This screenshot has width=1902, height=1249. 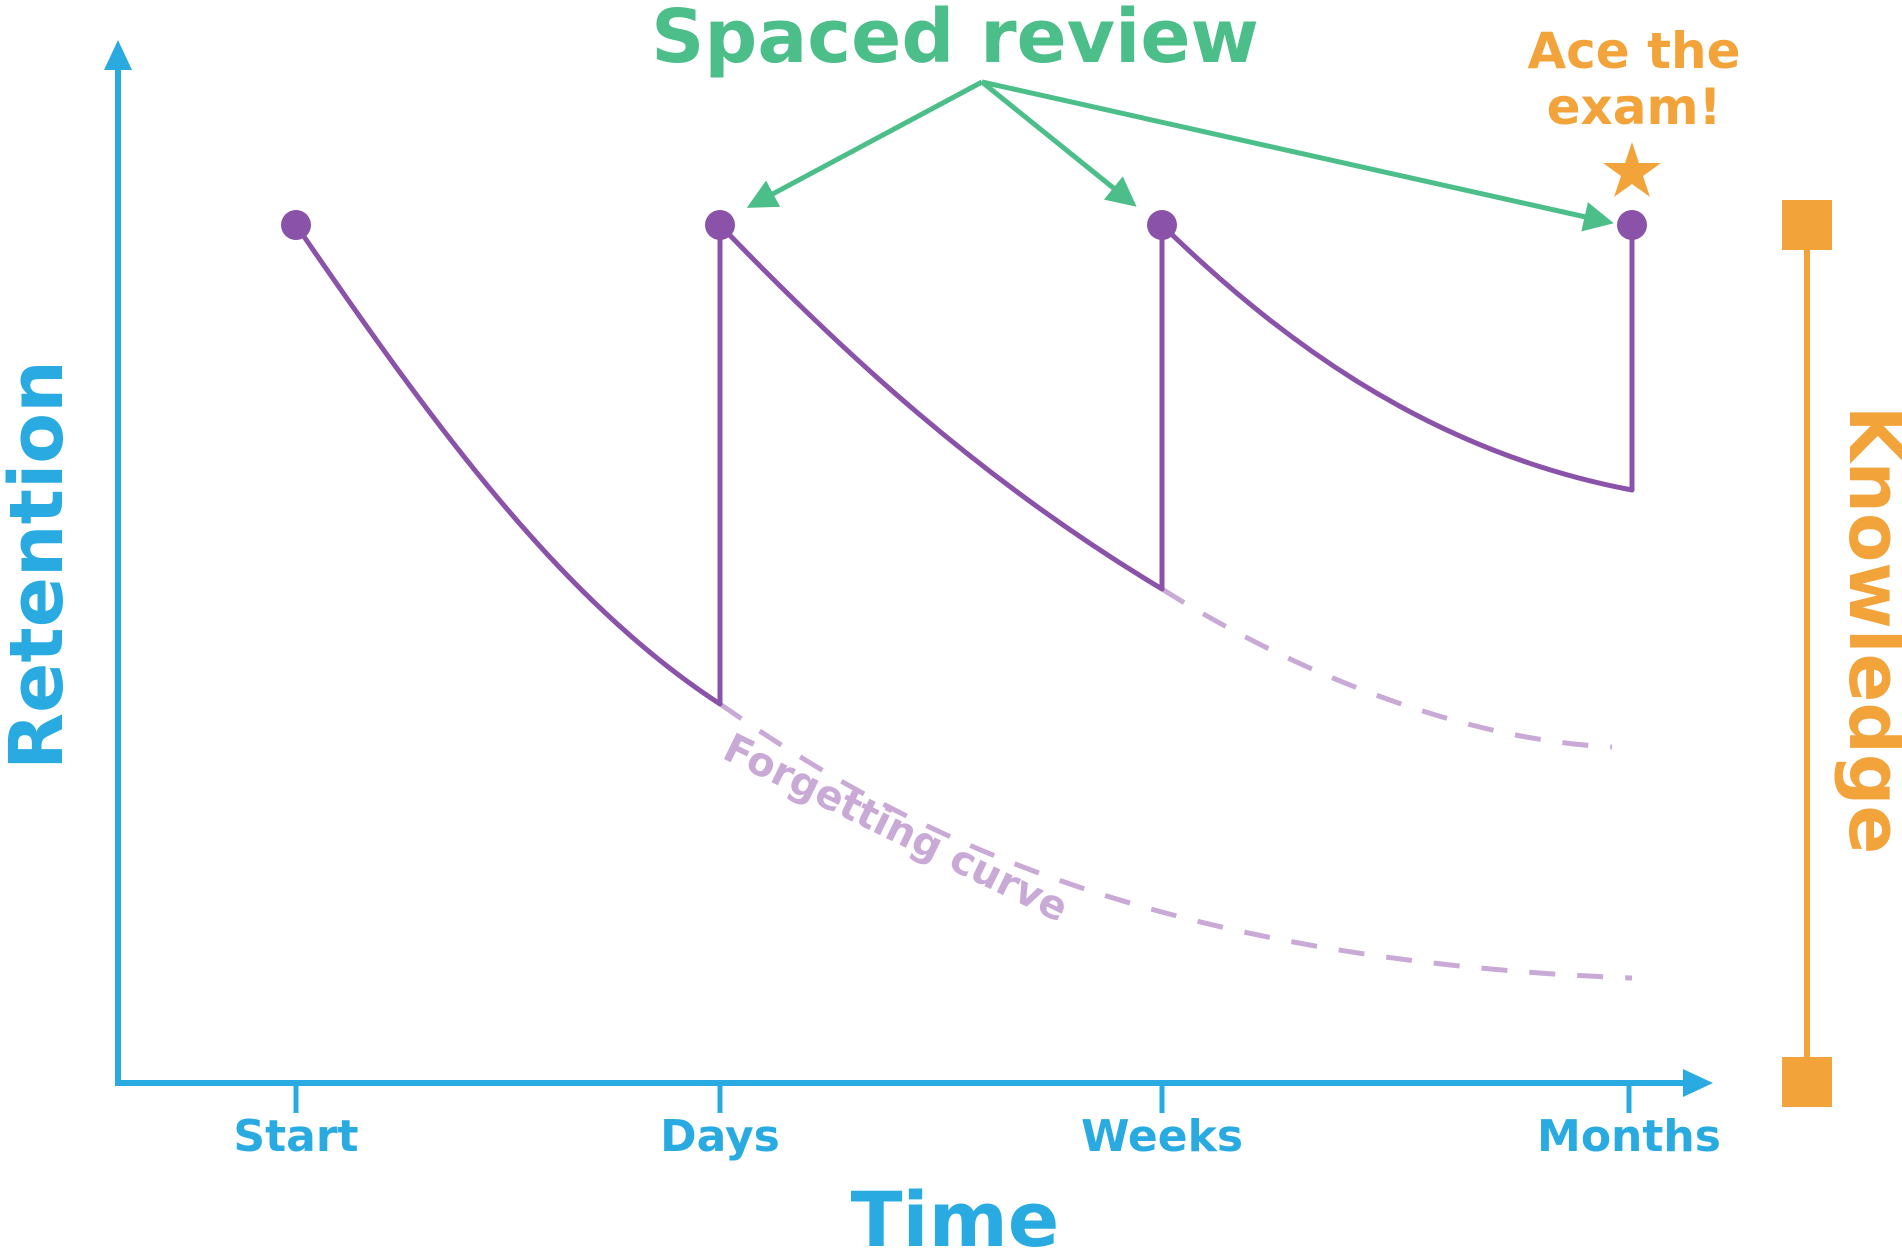 What do you see at coordinates (1297, 155) in the screenshot?
I see `arrow-to-months` at bounding box center [1297, 155].